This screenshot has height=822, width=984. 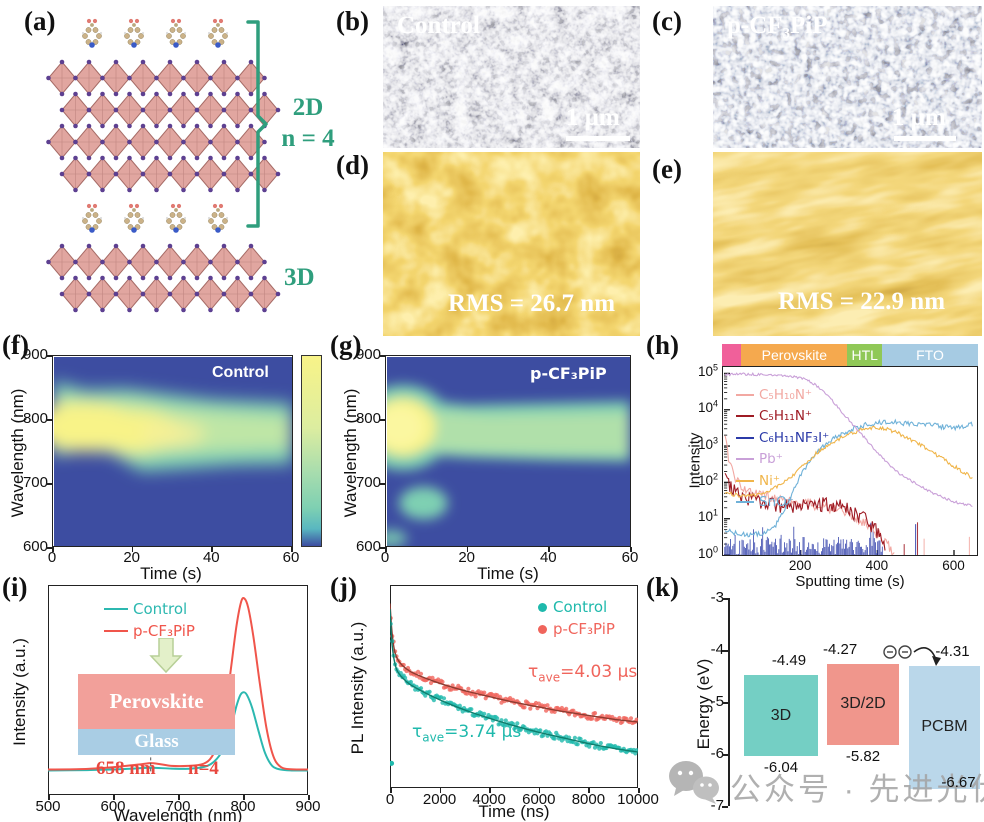 I want to click on sem-control-title: Control, so click(x=438, y=25).